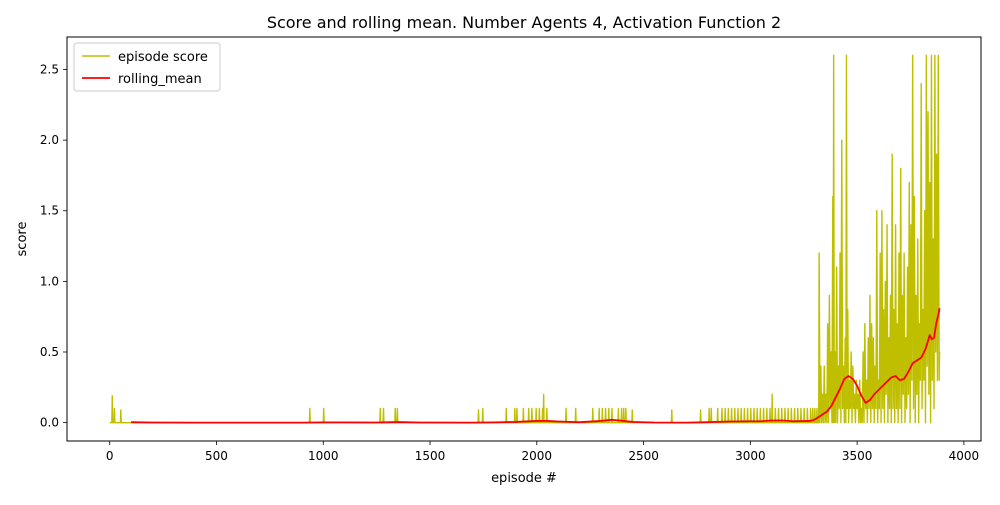  I want to click on legend-label-rolling-mean: rolling_mean, so click(160, 79).